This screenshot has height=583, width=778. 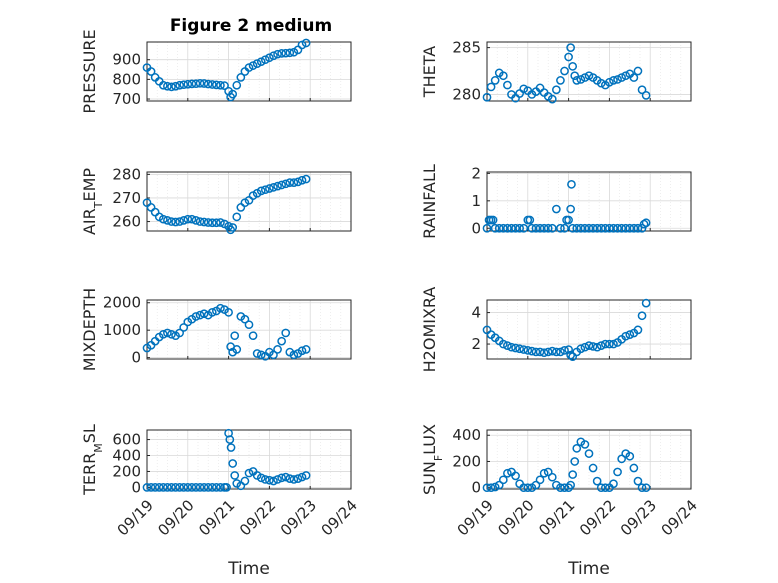 What do you see at coordinates (126, 440) in the screenshot?
I see `ytick-label: 600` at bounding box center [126, 440].